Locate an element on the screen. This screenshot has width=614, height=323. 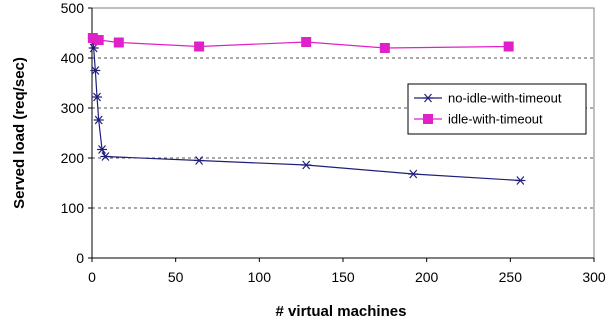
legend-box is located at coordinates (497, 109).